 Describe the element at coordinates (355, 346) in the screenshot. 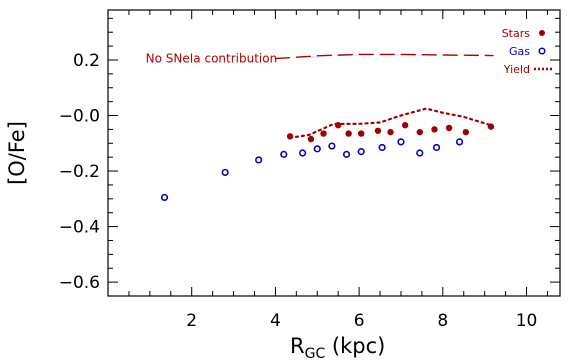

I see `x-axis-label-unit: (kpc)` at that location.